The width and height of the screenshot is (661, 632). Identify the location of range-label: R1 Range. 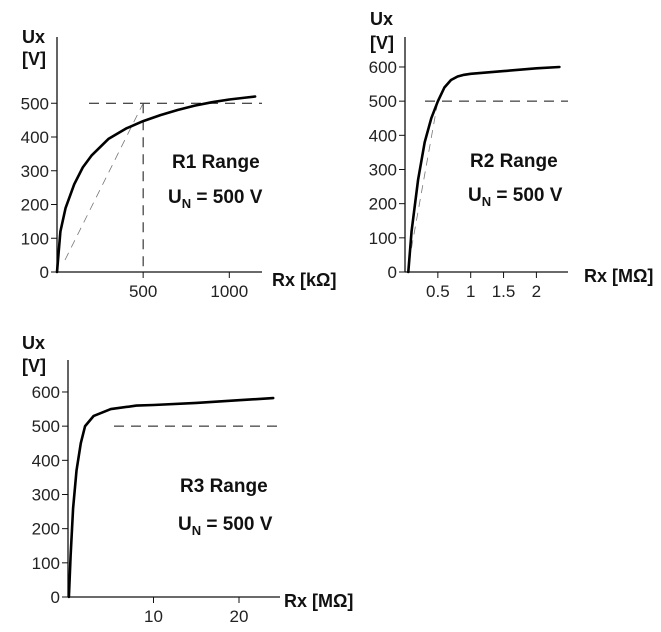
(216, 162).